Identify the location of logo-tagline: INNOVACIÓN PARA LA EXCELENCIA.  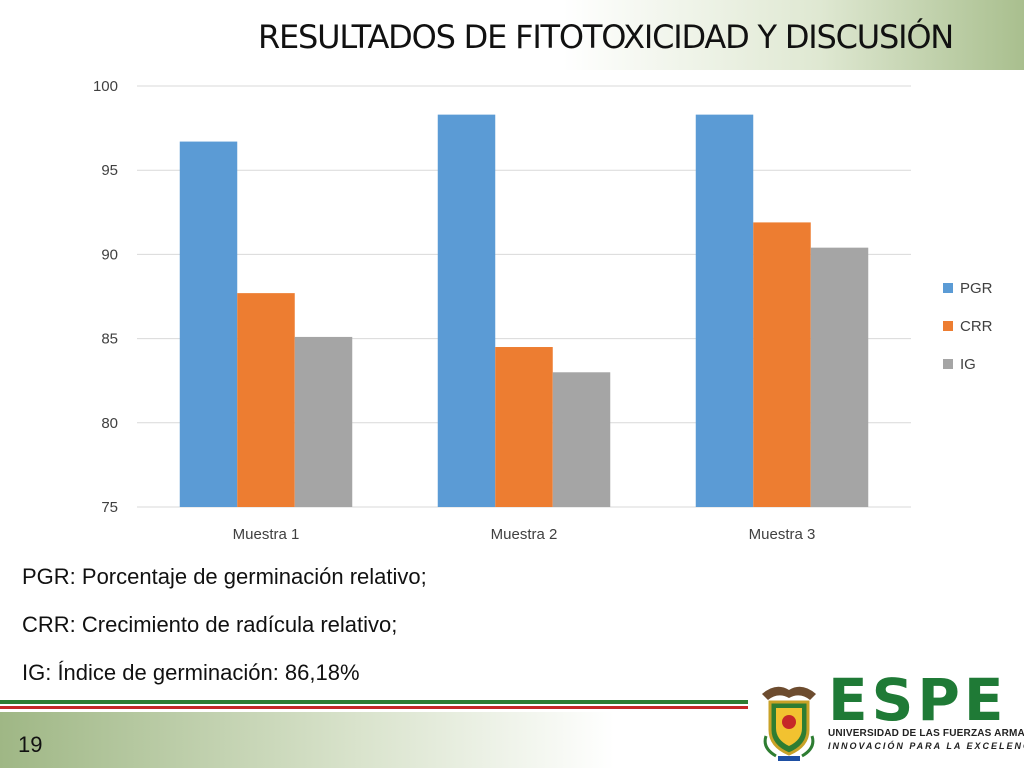
(926, 746).